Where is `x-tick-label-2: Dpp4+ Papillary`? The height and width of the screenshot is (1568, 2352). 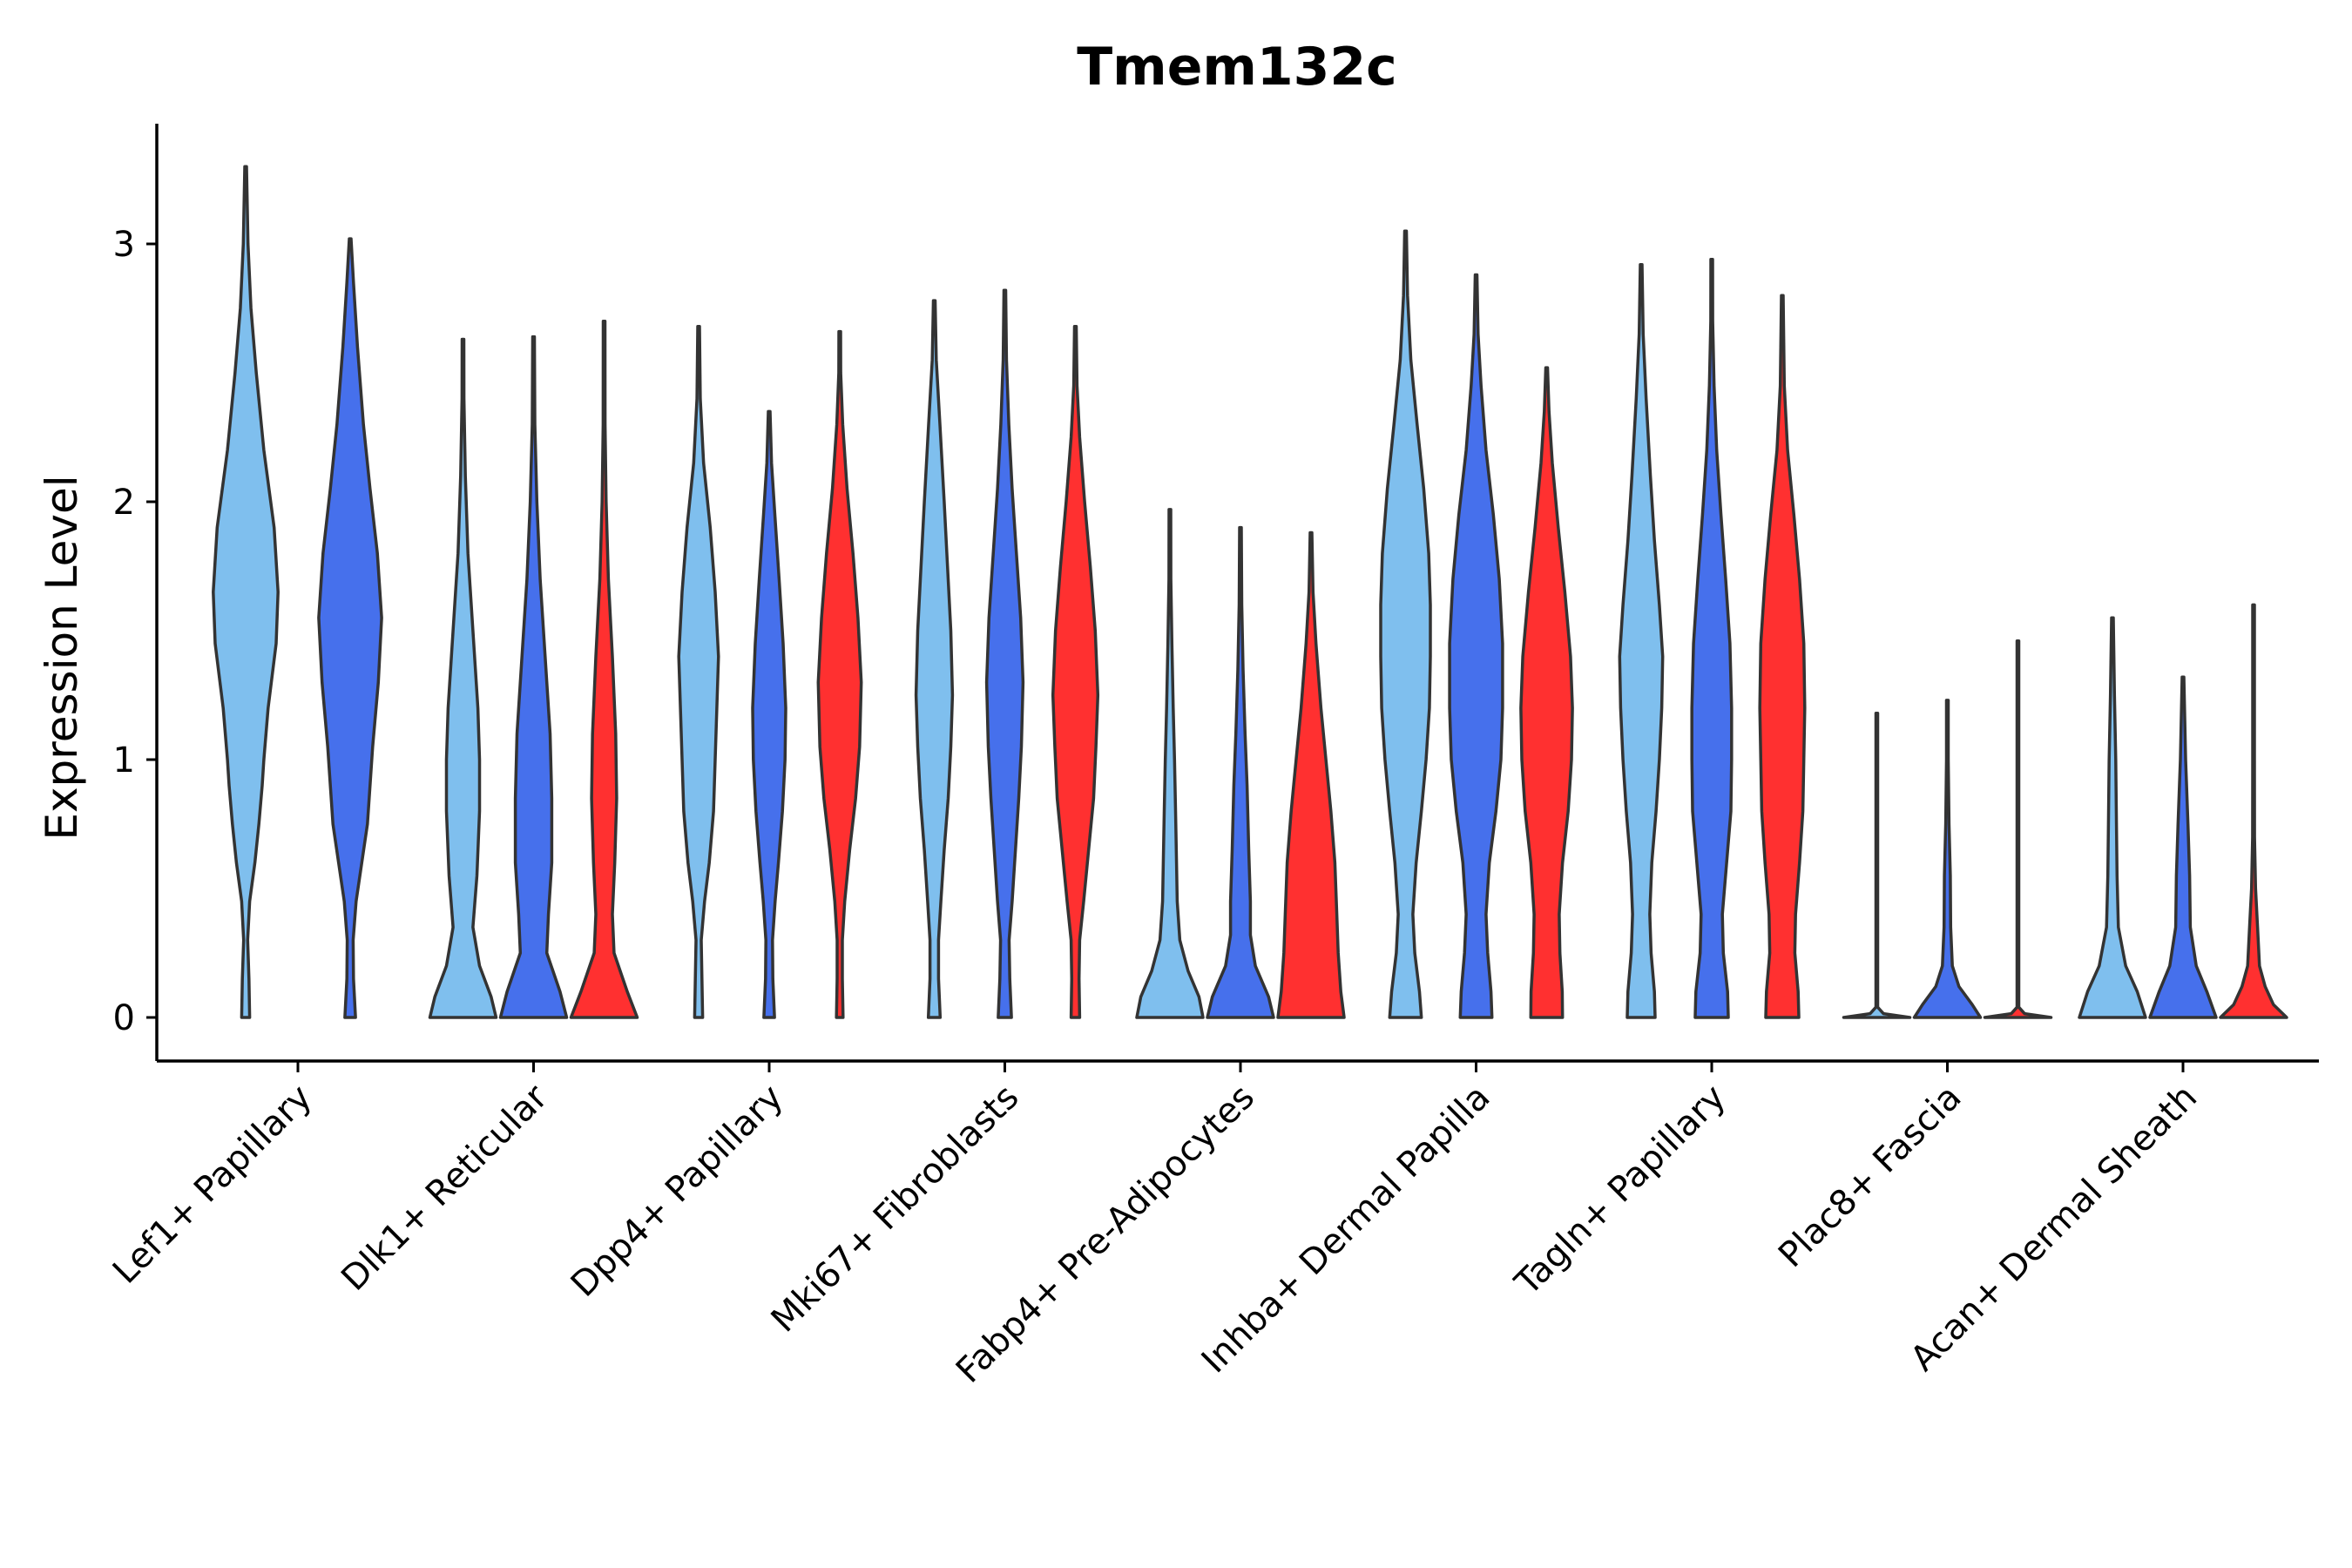 x-tick-label-2: Dpp4+ Papillary is located at coordinates (677, 1191).